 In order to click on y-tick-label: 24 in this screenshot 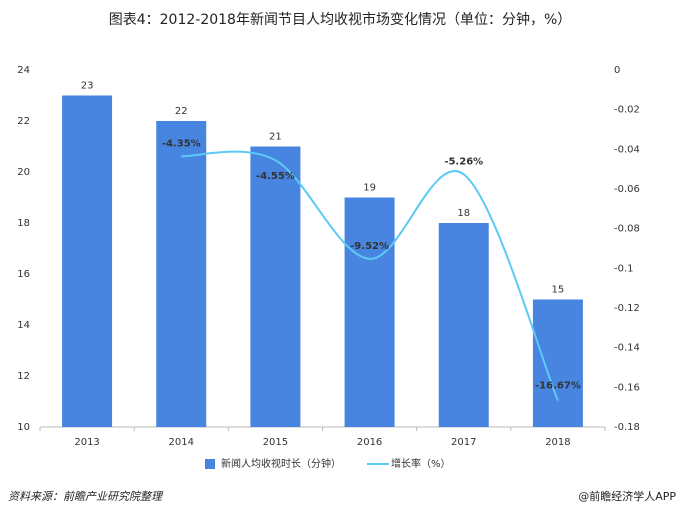, I will do `click(23, 70)`.